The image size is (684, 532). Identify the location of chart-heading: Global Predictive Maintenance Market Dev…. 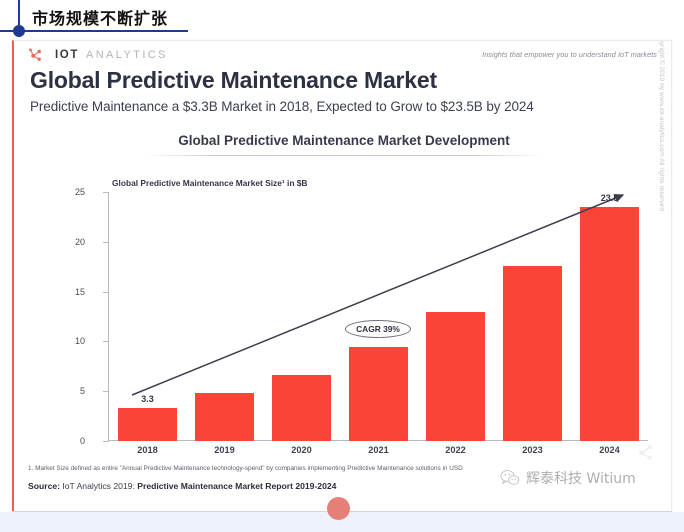
(344, 140).